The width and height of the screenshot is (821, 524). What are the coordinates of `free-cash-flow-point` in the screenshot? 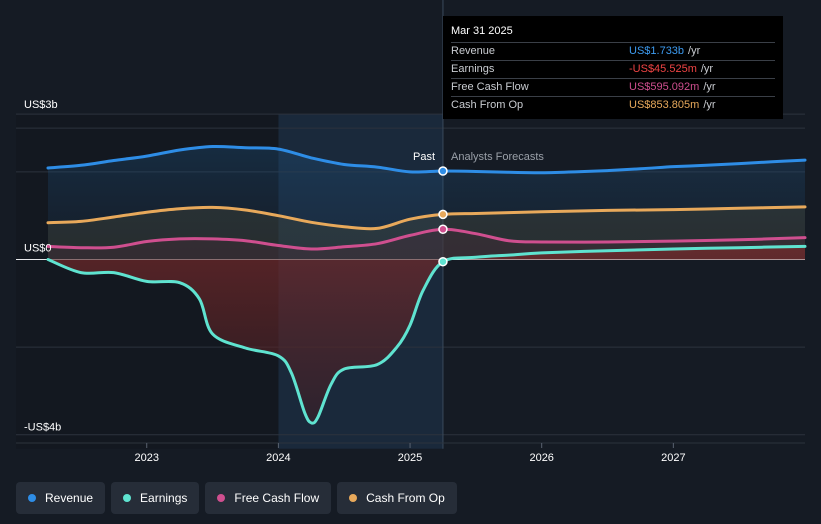 It's located at (443, 229).